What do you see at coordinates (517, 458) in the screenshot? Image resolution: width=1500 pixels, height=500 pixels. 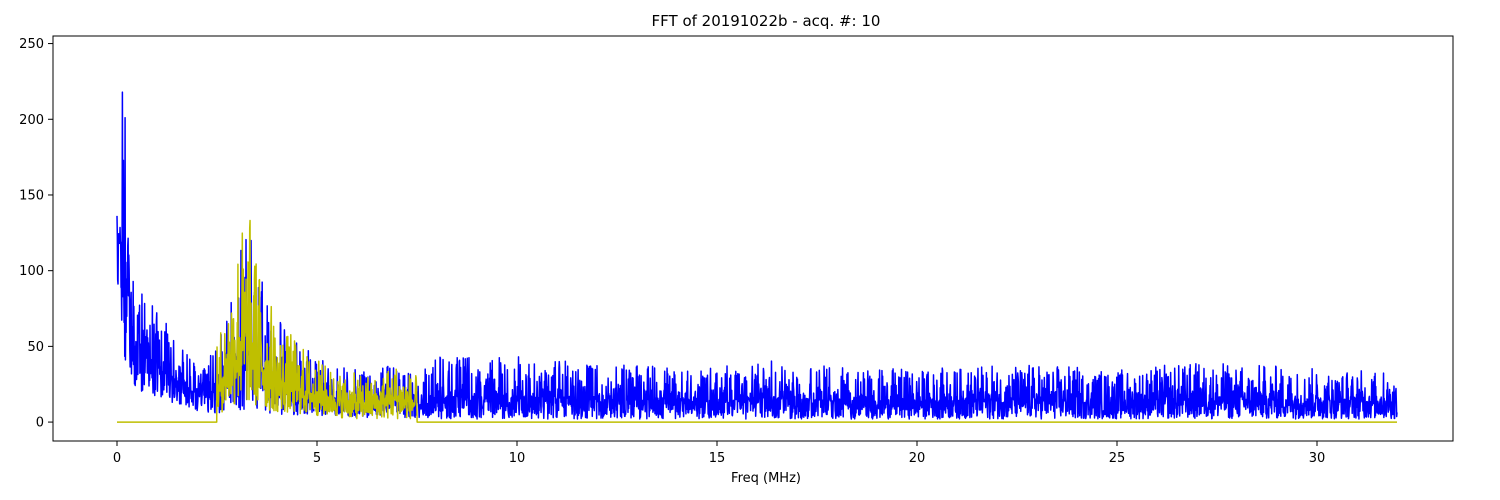 I see `x-tick-label: 10` at bounding box center [517, 458].